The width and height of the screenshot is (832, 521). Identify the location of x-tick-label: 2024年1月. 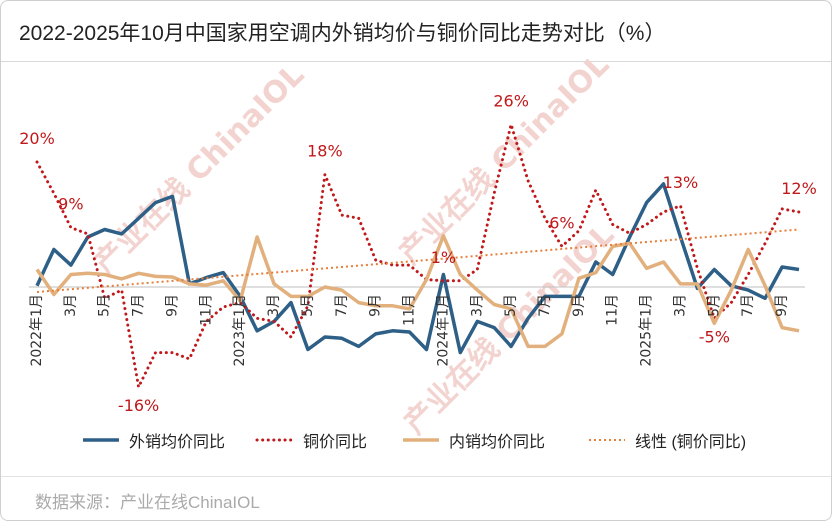
(443, 330).